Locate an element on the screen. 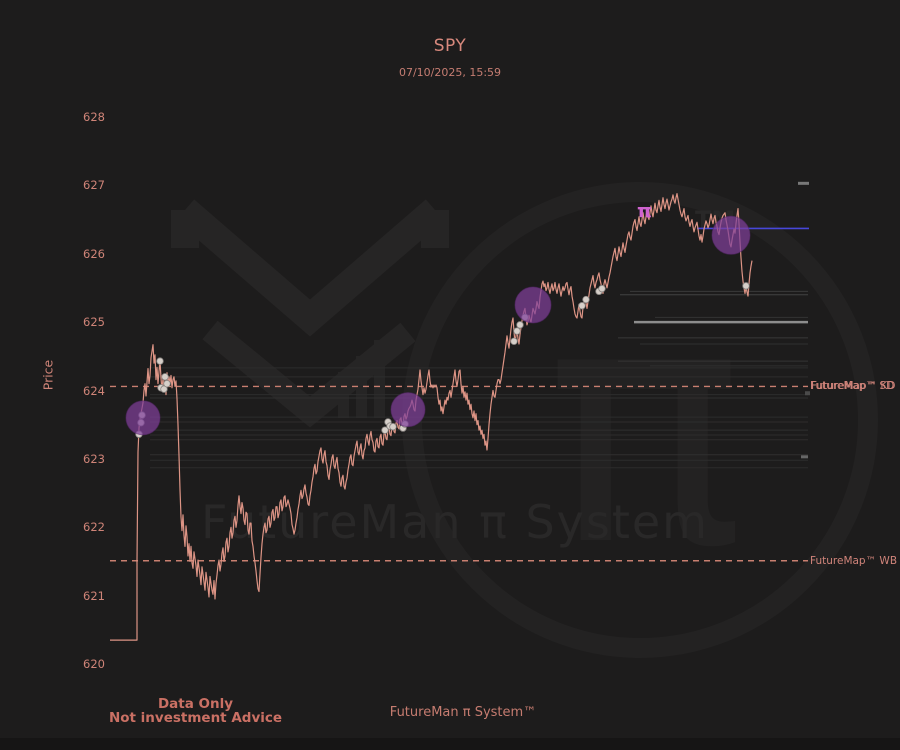 This screenshot has height=750, width=900. chart-subtitle: 07/10/2025, 15:59 is located at coordinates (450, 72).